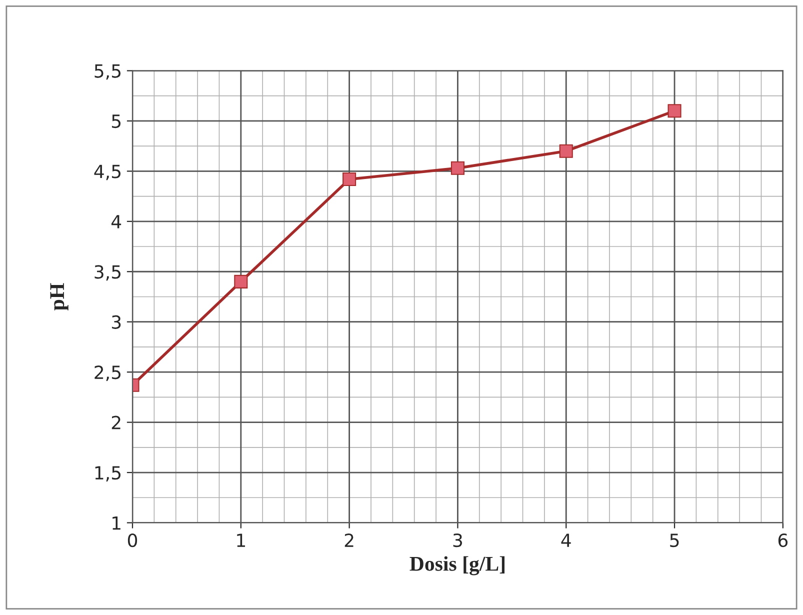  I want to click on y-tick-label: 1, so click(116, 523).